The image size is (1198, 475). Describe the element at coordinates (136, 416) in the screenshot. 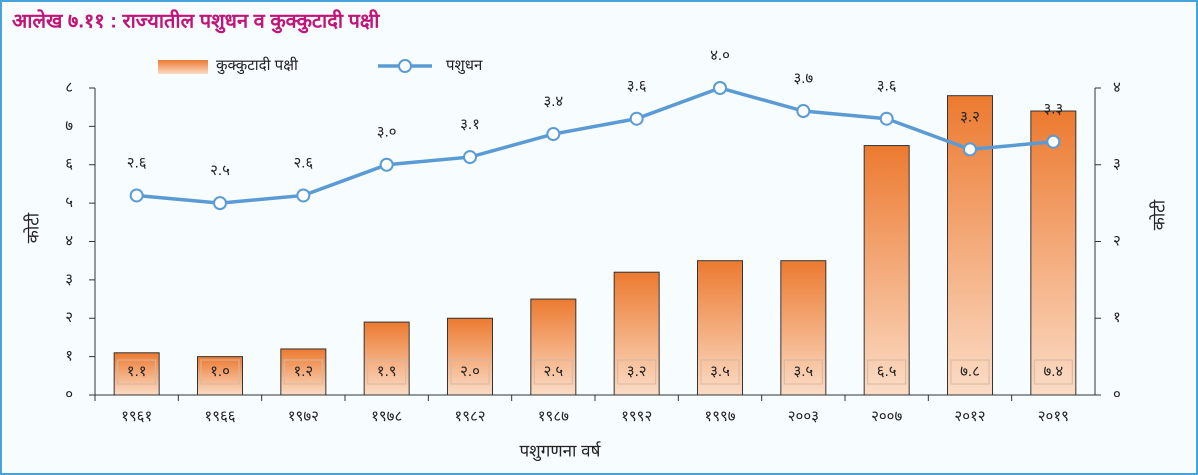

I see `x-tick-label: १९६१` at that location.